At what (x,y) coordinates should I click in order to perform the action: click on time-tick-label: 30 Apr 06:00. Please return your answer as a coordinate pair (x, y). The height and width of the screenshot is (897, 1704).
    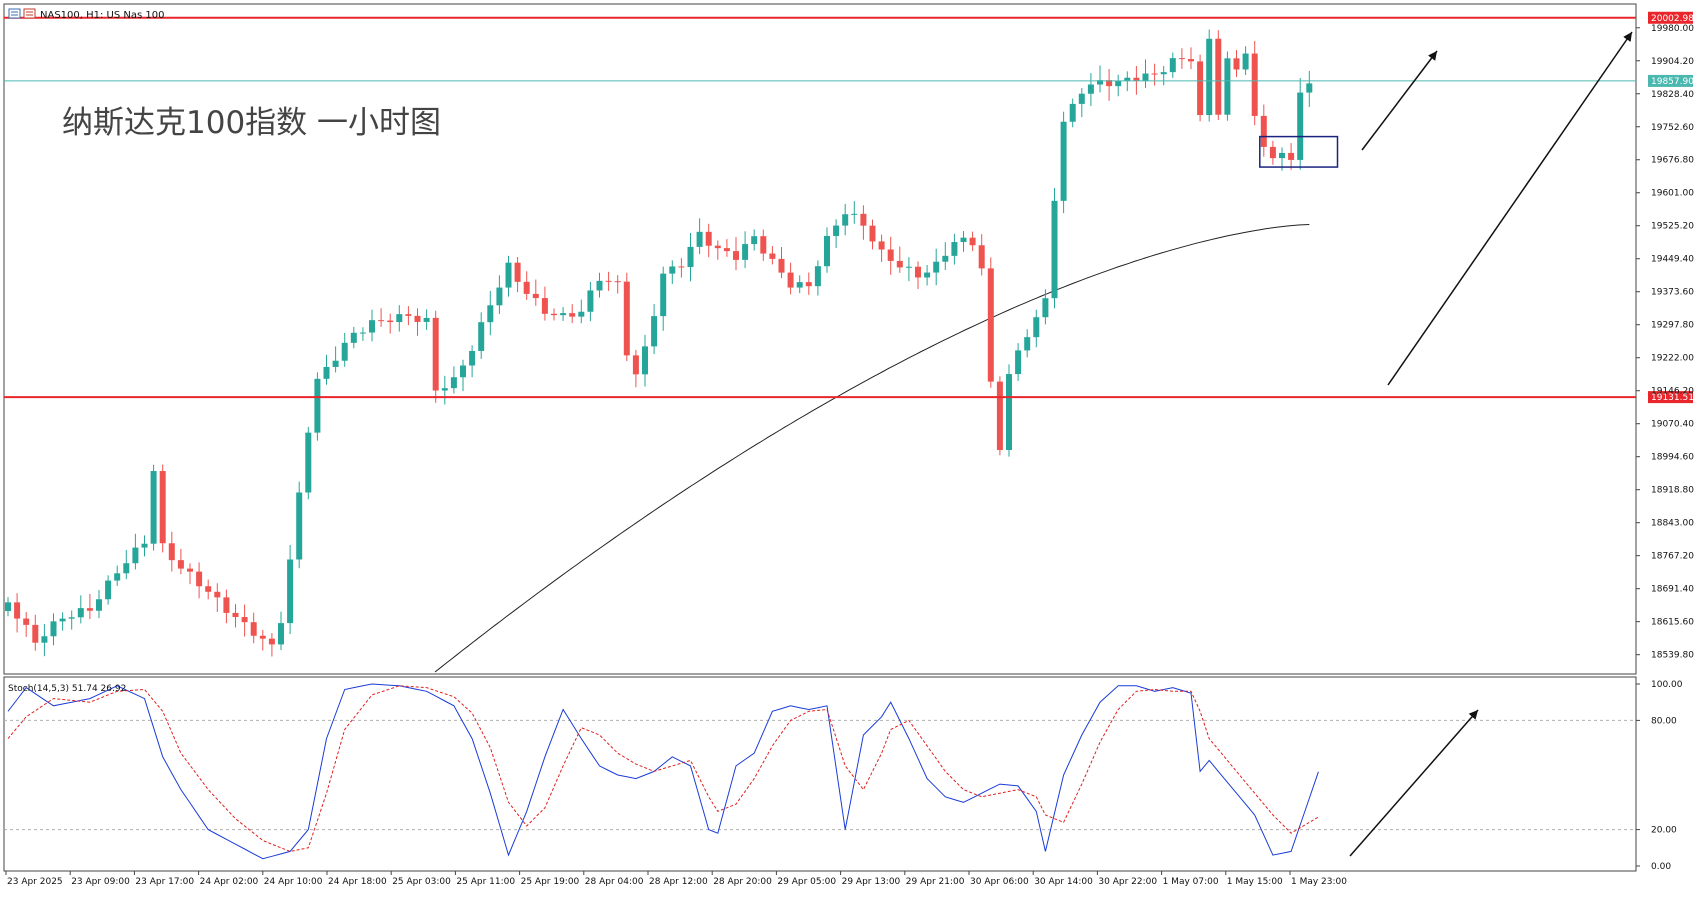
    Looking at the image, I should click on (999, 882).